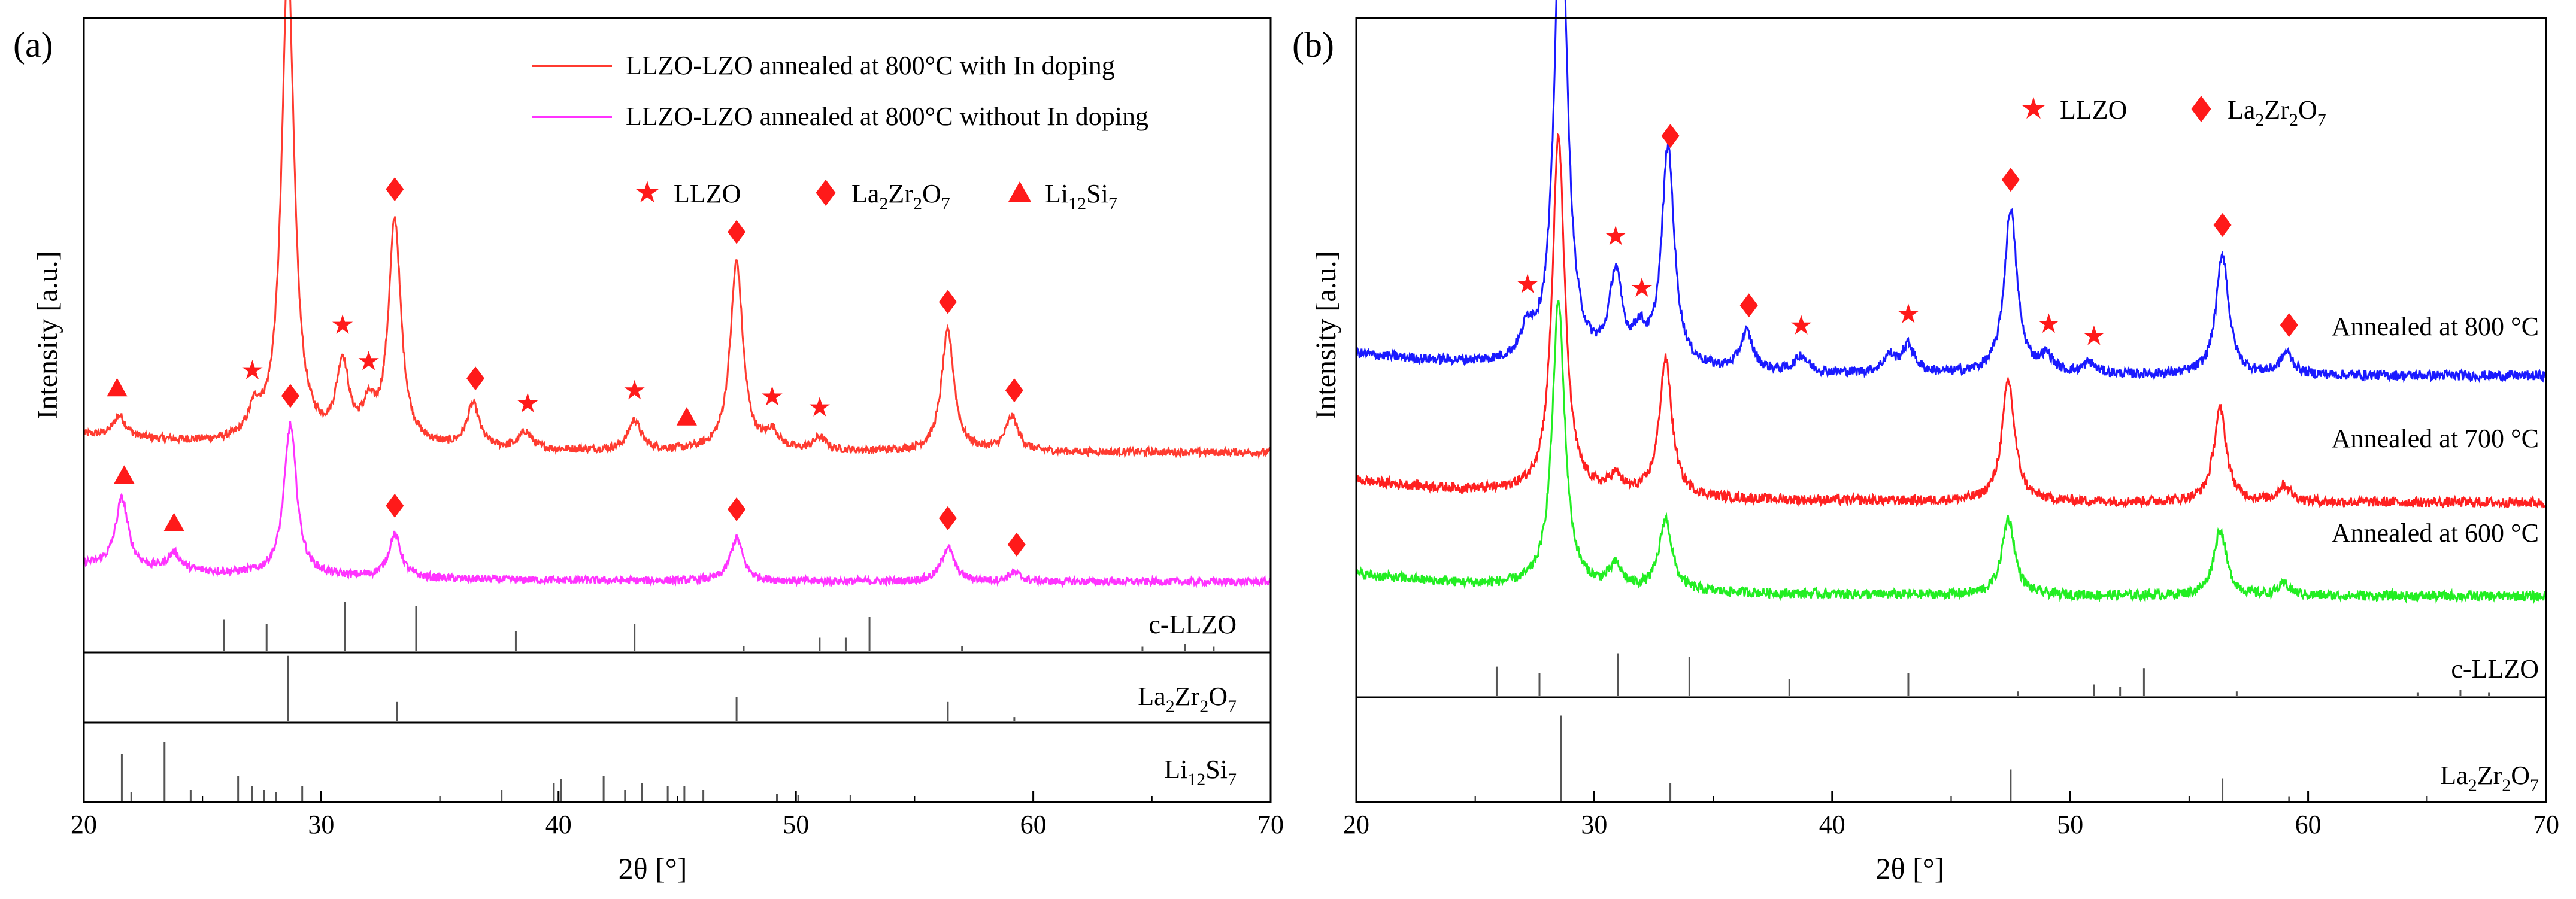  Describe the element at coordinates (2174, 112) in the screenshot. I see `panel-b-legend: LLZO La2Zr2O7` at that location.